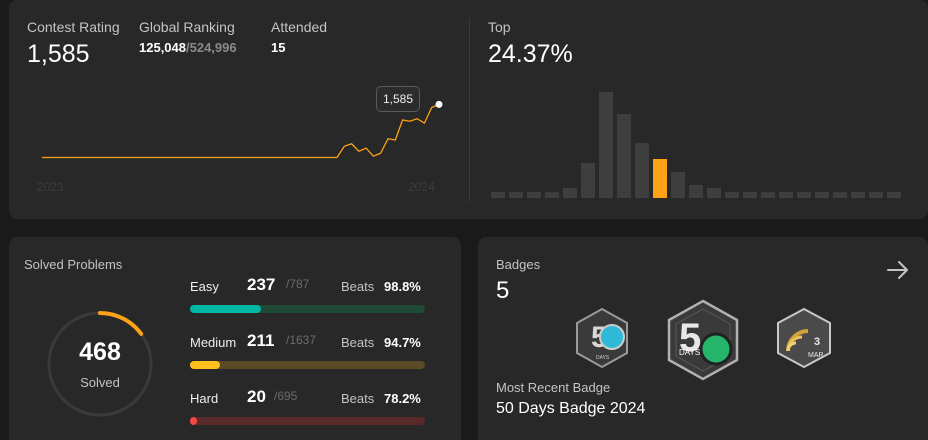  What do you see at coordinates (278, 47) in the screenshot?
I see `attended-value: 15` at bounding box center [278, 47].